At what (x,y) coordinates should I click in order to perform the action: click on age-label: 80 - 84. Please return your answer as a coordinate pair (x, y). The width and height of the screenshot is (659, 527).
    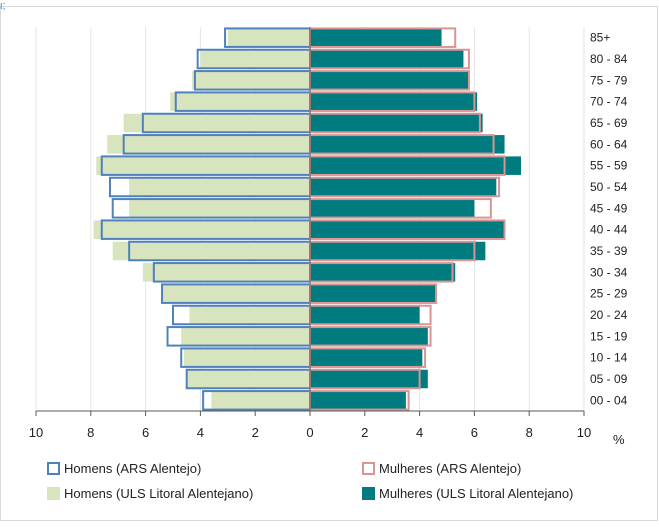
    Looking at the image, I should click on (609, 59).